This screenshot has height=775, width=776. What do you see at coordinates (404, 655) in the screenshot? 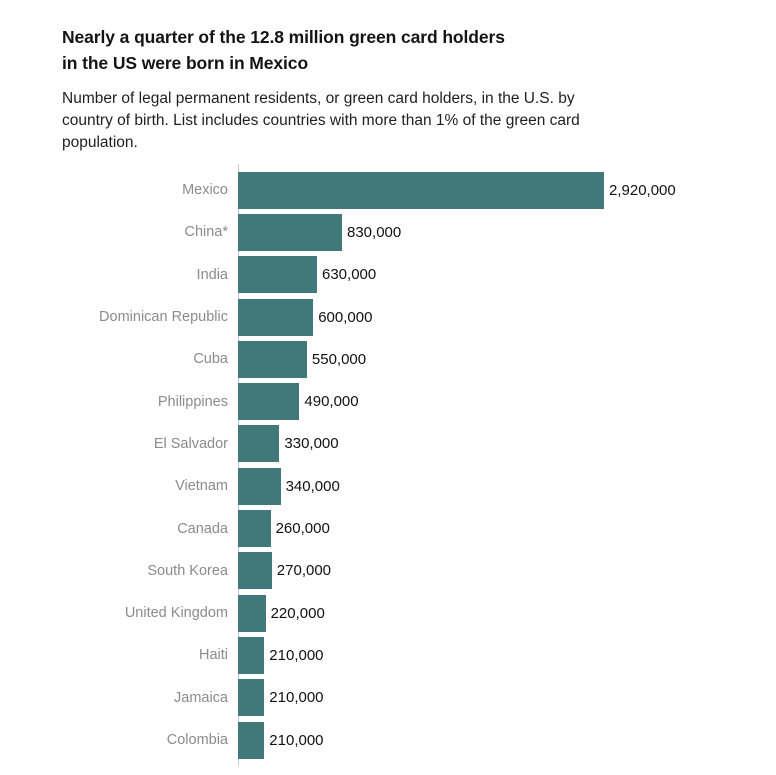
I see `bar-row: Haiti 210,000` at bounding box center [404, 655].